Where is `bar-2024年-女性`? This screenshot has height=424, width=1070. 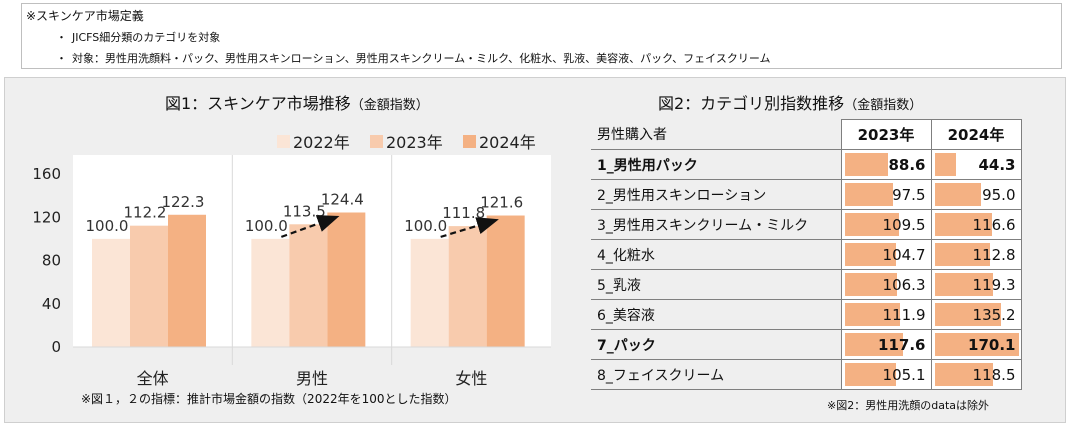 bar-2024年-女性 is located at coordinates (505, 281).